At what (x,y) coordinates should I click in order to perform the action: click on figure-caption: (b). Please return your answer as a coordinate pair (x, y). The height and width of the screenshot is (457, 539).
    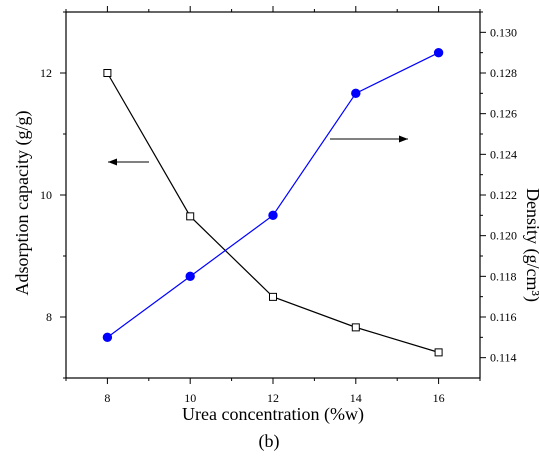
    Looking at the image, I should click on (269, 441).